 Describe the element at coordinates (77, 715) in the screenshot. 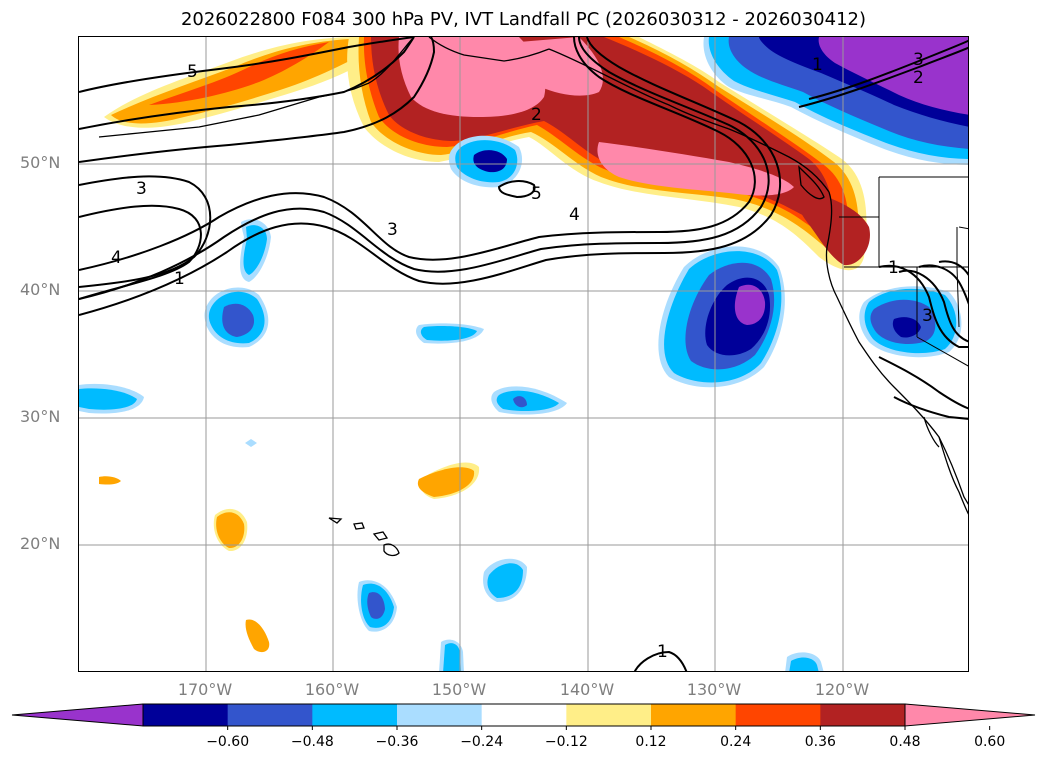

I see `colorbar-extend-min` at that location.